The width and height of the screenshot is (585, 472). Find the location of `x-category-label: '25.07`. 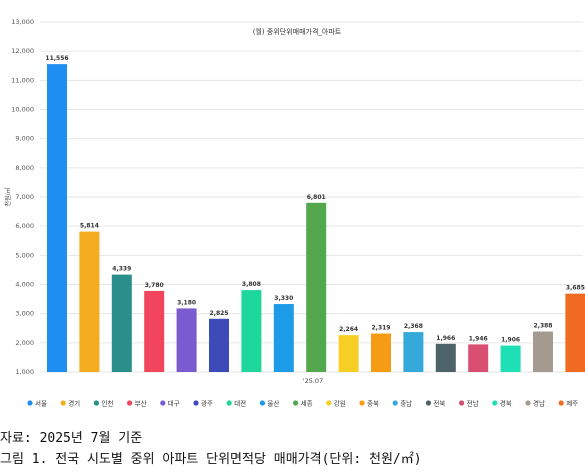

x-category-label: '25.07 is located at coordinates (313, 381).